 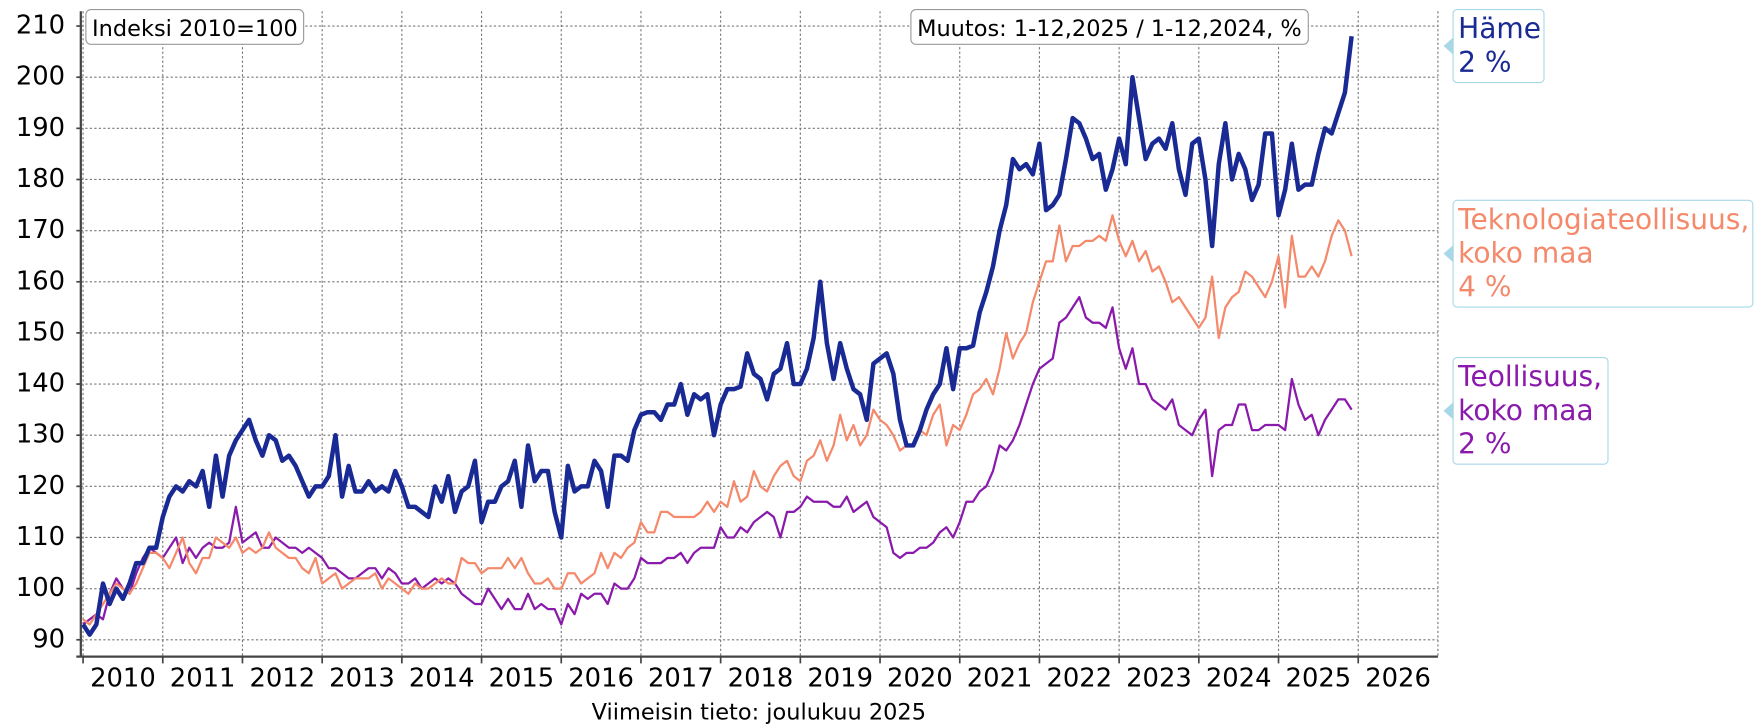 What do you see at coordinates (522, 679) in the screenshot?
I see `x-tick-label: 2015` at bounding box center [522, 679].